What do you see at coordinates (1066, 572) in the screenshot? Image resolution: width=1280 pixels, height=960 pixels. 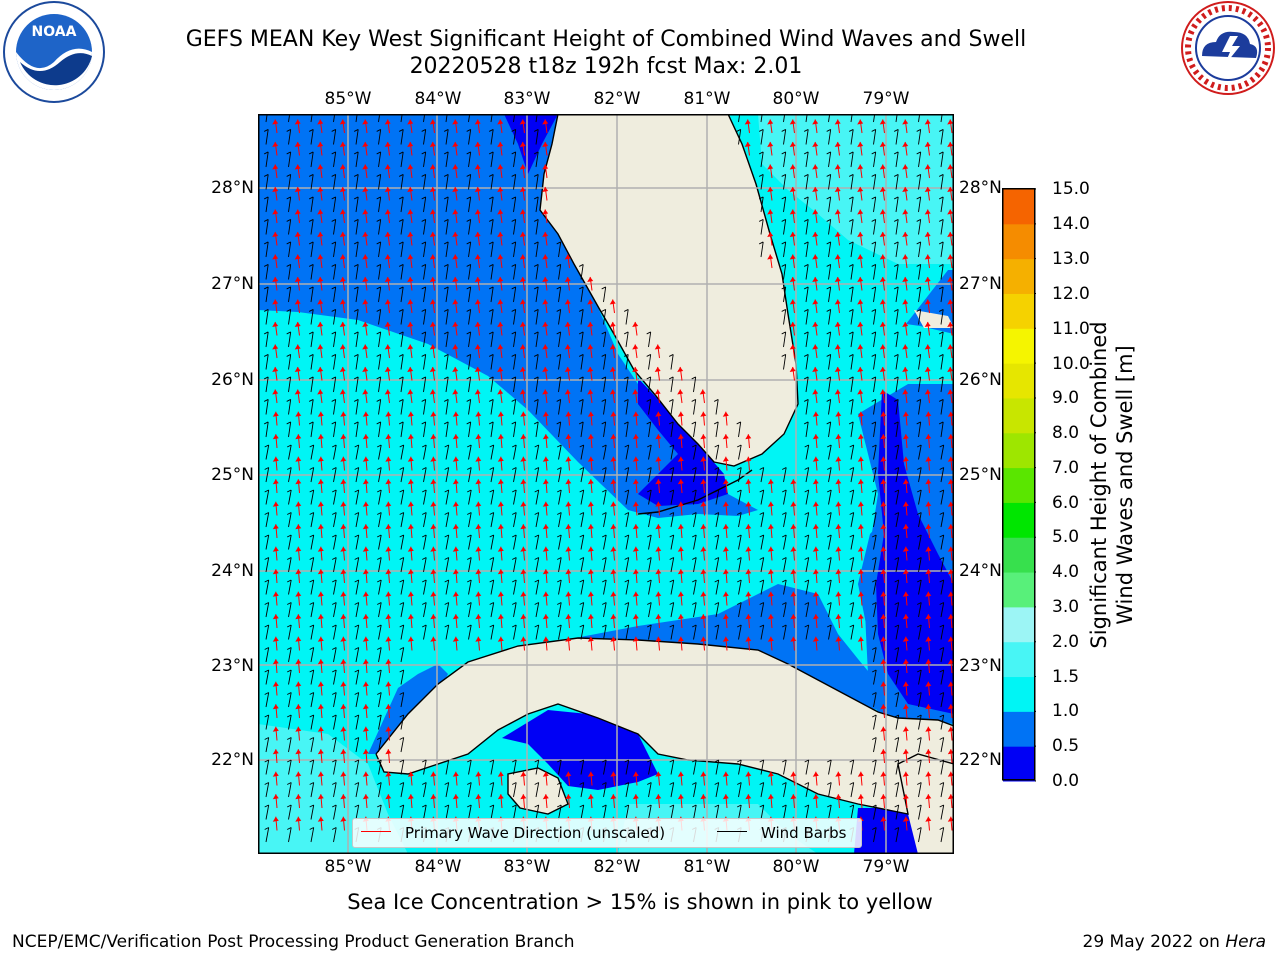 I see `colorbar-tick-4: 4.0` at bounding box center [1066, 572].